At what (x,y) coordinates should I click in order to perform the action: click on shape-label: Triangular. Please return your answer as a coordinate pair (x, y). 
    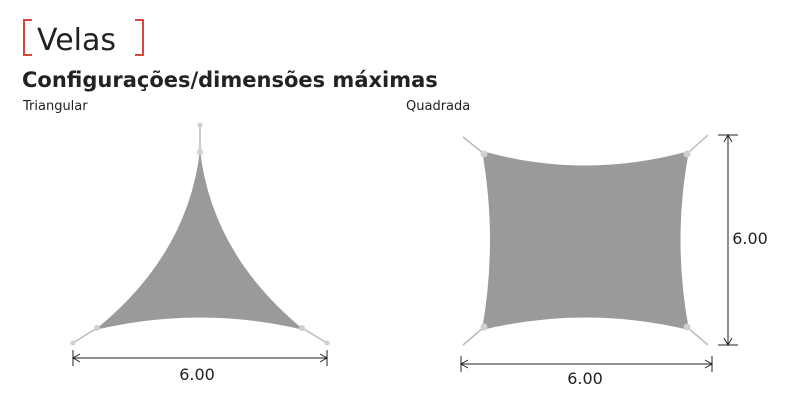
    Looking at the image, I should click on (55, 106).